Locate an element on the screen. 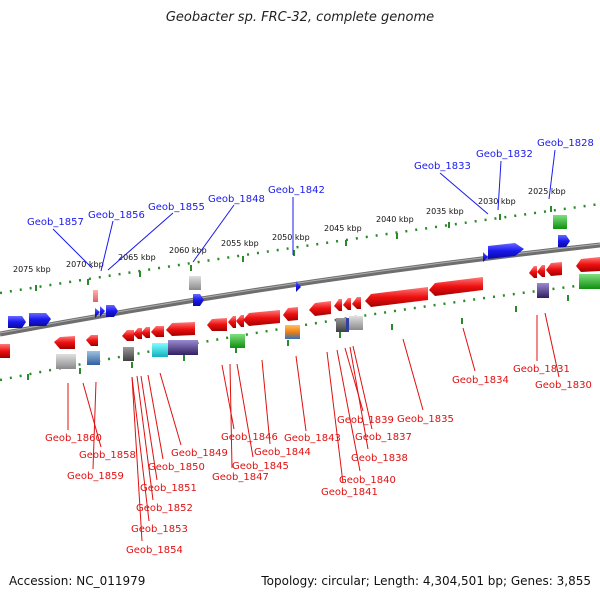 Image resolution: width=600 pixels, height=600 pixels. forward-gene-label: Geob_1828 is located at coordinates (565, 143).